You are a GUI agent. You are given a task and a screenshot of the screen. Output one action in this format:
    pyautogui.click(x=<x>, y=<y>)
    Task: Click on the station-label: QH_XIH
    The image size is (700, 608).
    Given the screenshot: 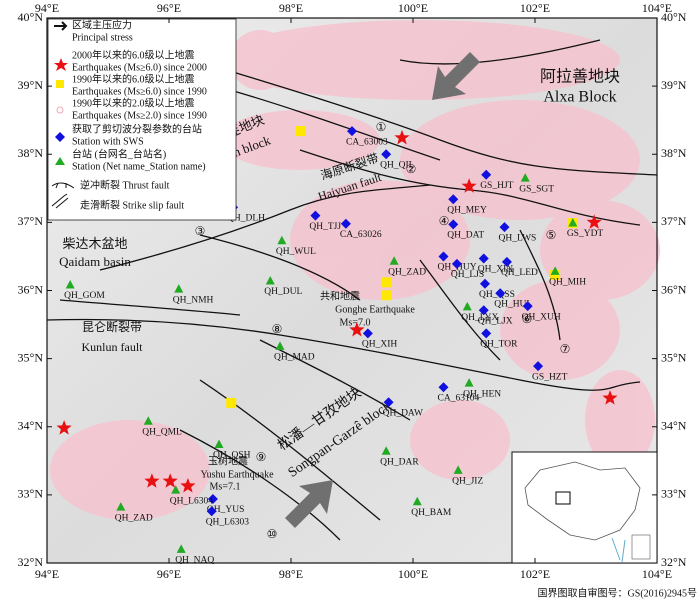 What is the action you would take?
    pyautogui.click(x=379, y=345)
    